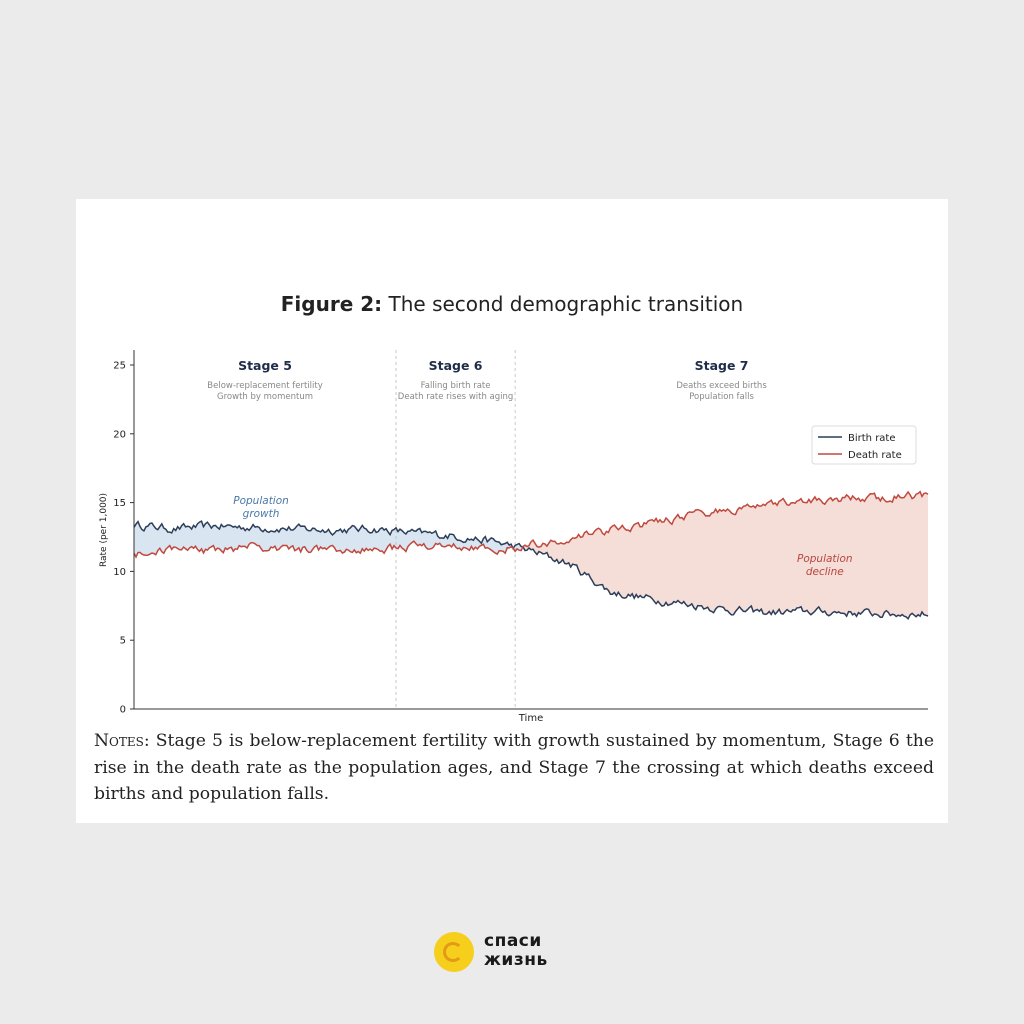 Image resolution: width=1024 pixels, height=1024 pixels. What do you see at coordinates (261, 501) in the screenshot?
I see `annotation-population-growth: Population` at bounding box center [261, 501].